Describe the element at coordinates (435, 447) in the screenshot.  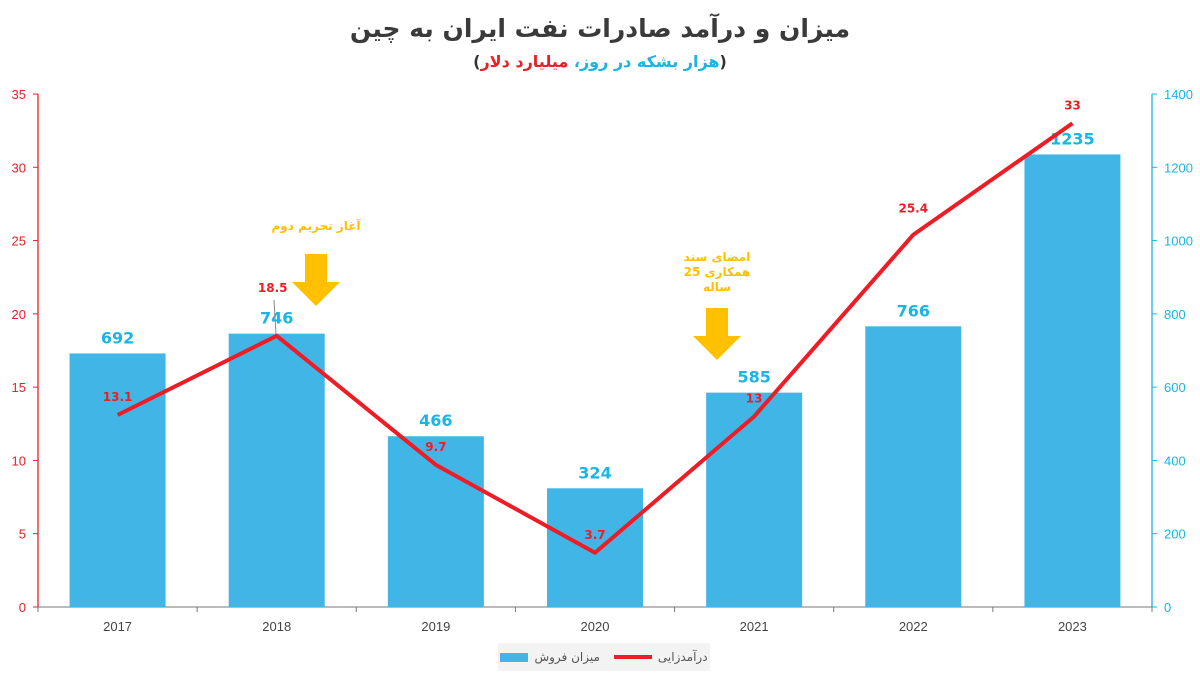
I see `line-data-label: 9.7` at that location.